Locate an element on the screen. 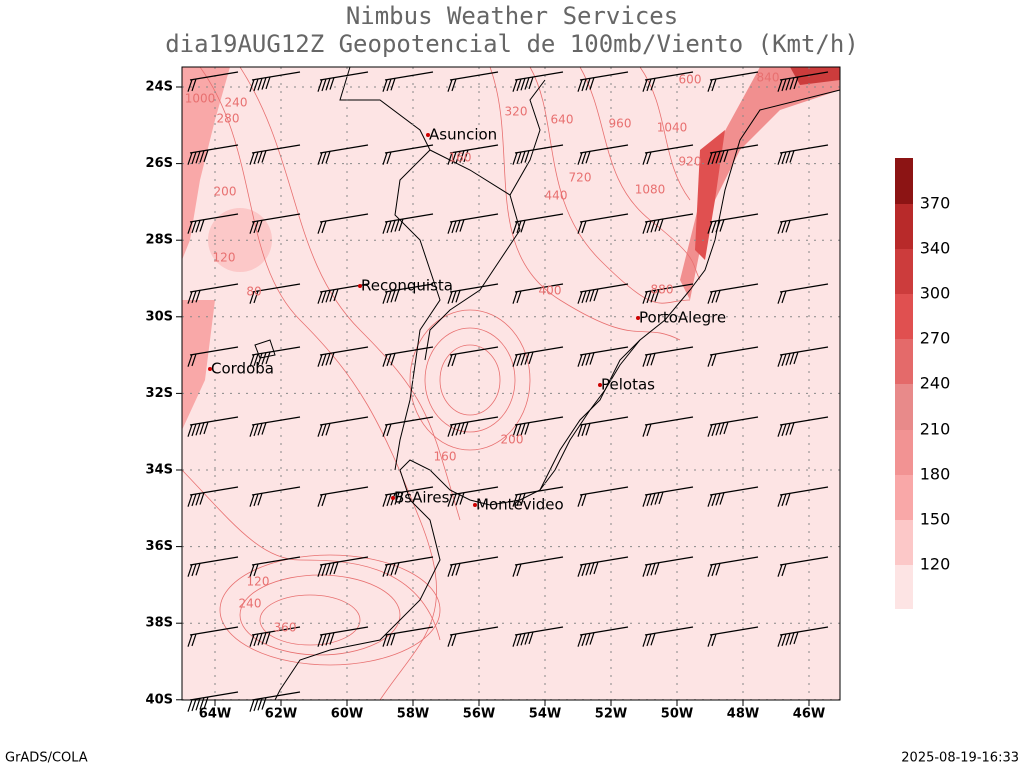 The width and height of the screenshot is (1024, 772). contour-label: 840 is located at coordinates (768, 78).